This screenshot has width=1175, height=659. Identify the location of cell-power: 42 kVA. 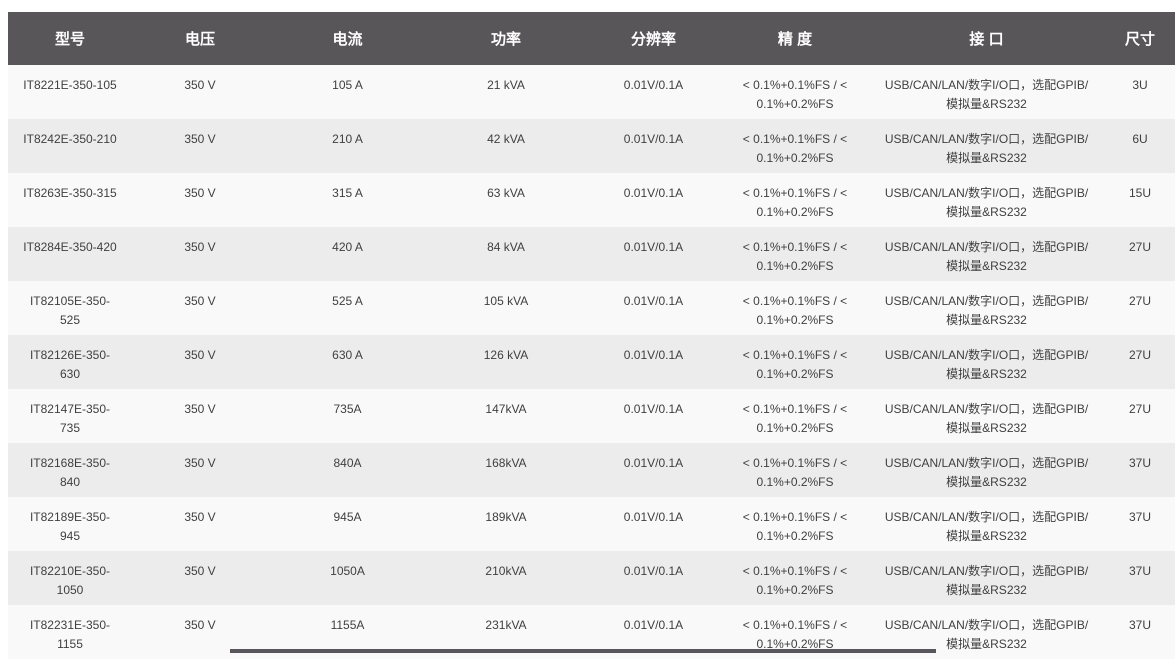
(506, 139).